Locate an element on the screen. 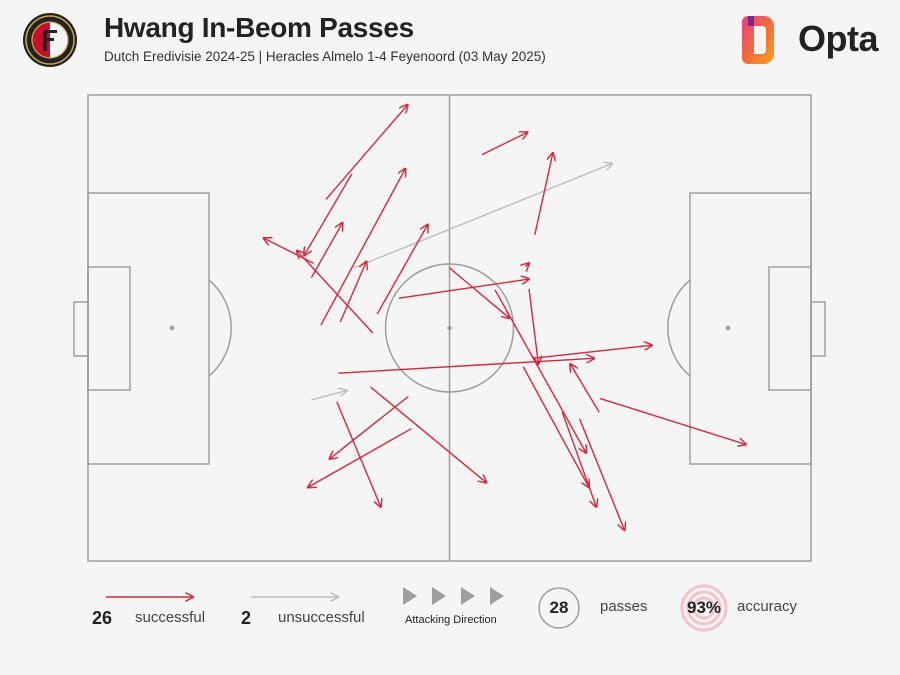 The width and height of the screenshot is (900, 675). centre-spot is located at coordinates (449, 328).